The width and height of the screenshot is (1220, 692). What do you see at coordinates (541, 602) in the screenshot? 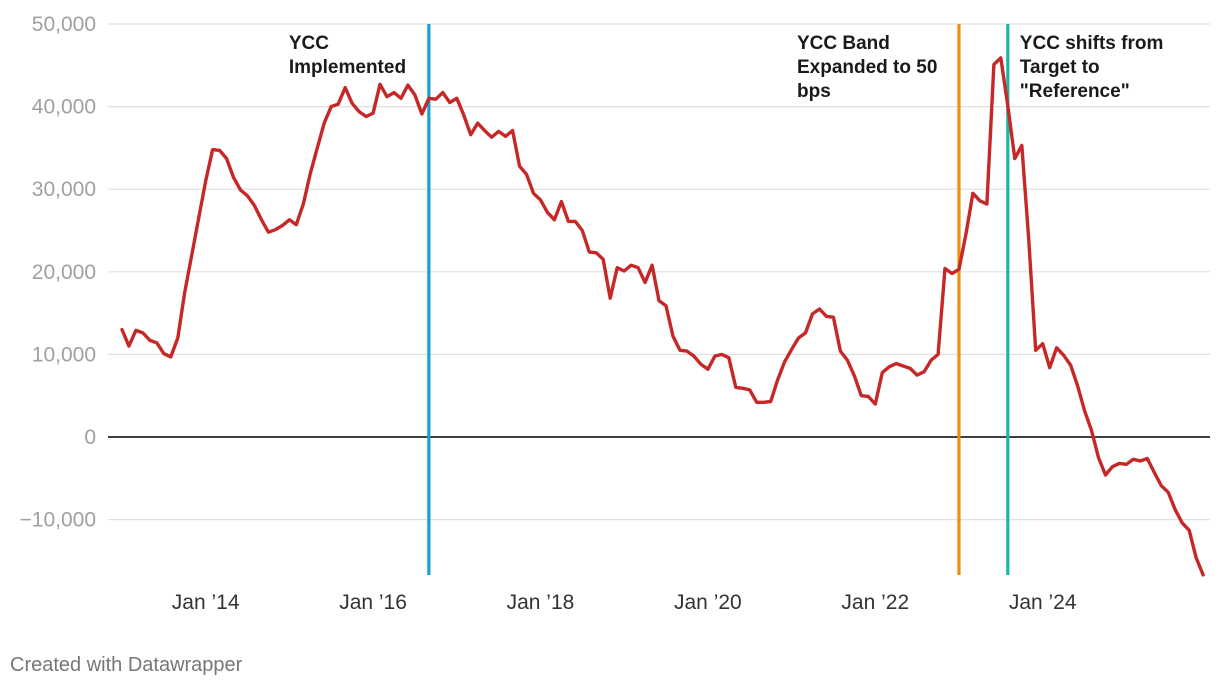
I see `x-tick-label: Jan ’18` at bounding box center [541, 602].